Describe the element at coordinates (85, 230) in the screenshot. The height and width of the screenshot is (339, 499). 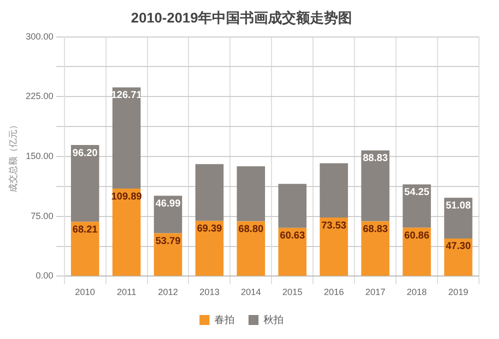
I see `data-label: 68.21` at that location.